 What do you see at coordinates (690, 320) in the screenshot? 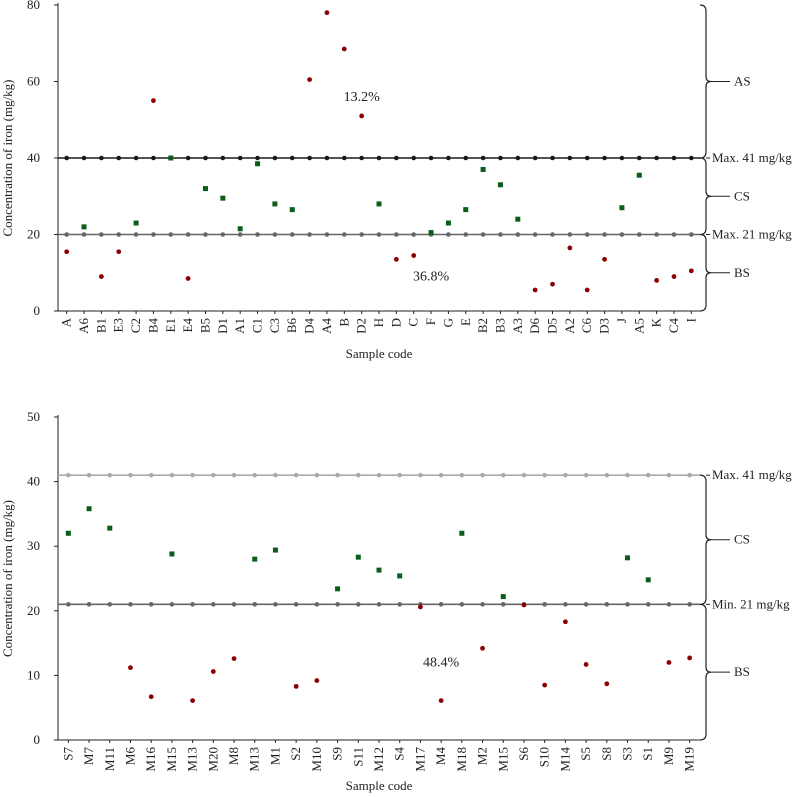
I see `x-tick-label: I` at bounding box center [690, 320].